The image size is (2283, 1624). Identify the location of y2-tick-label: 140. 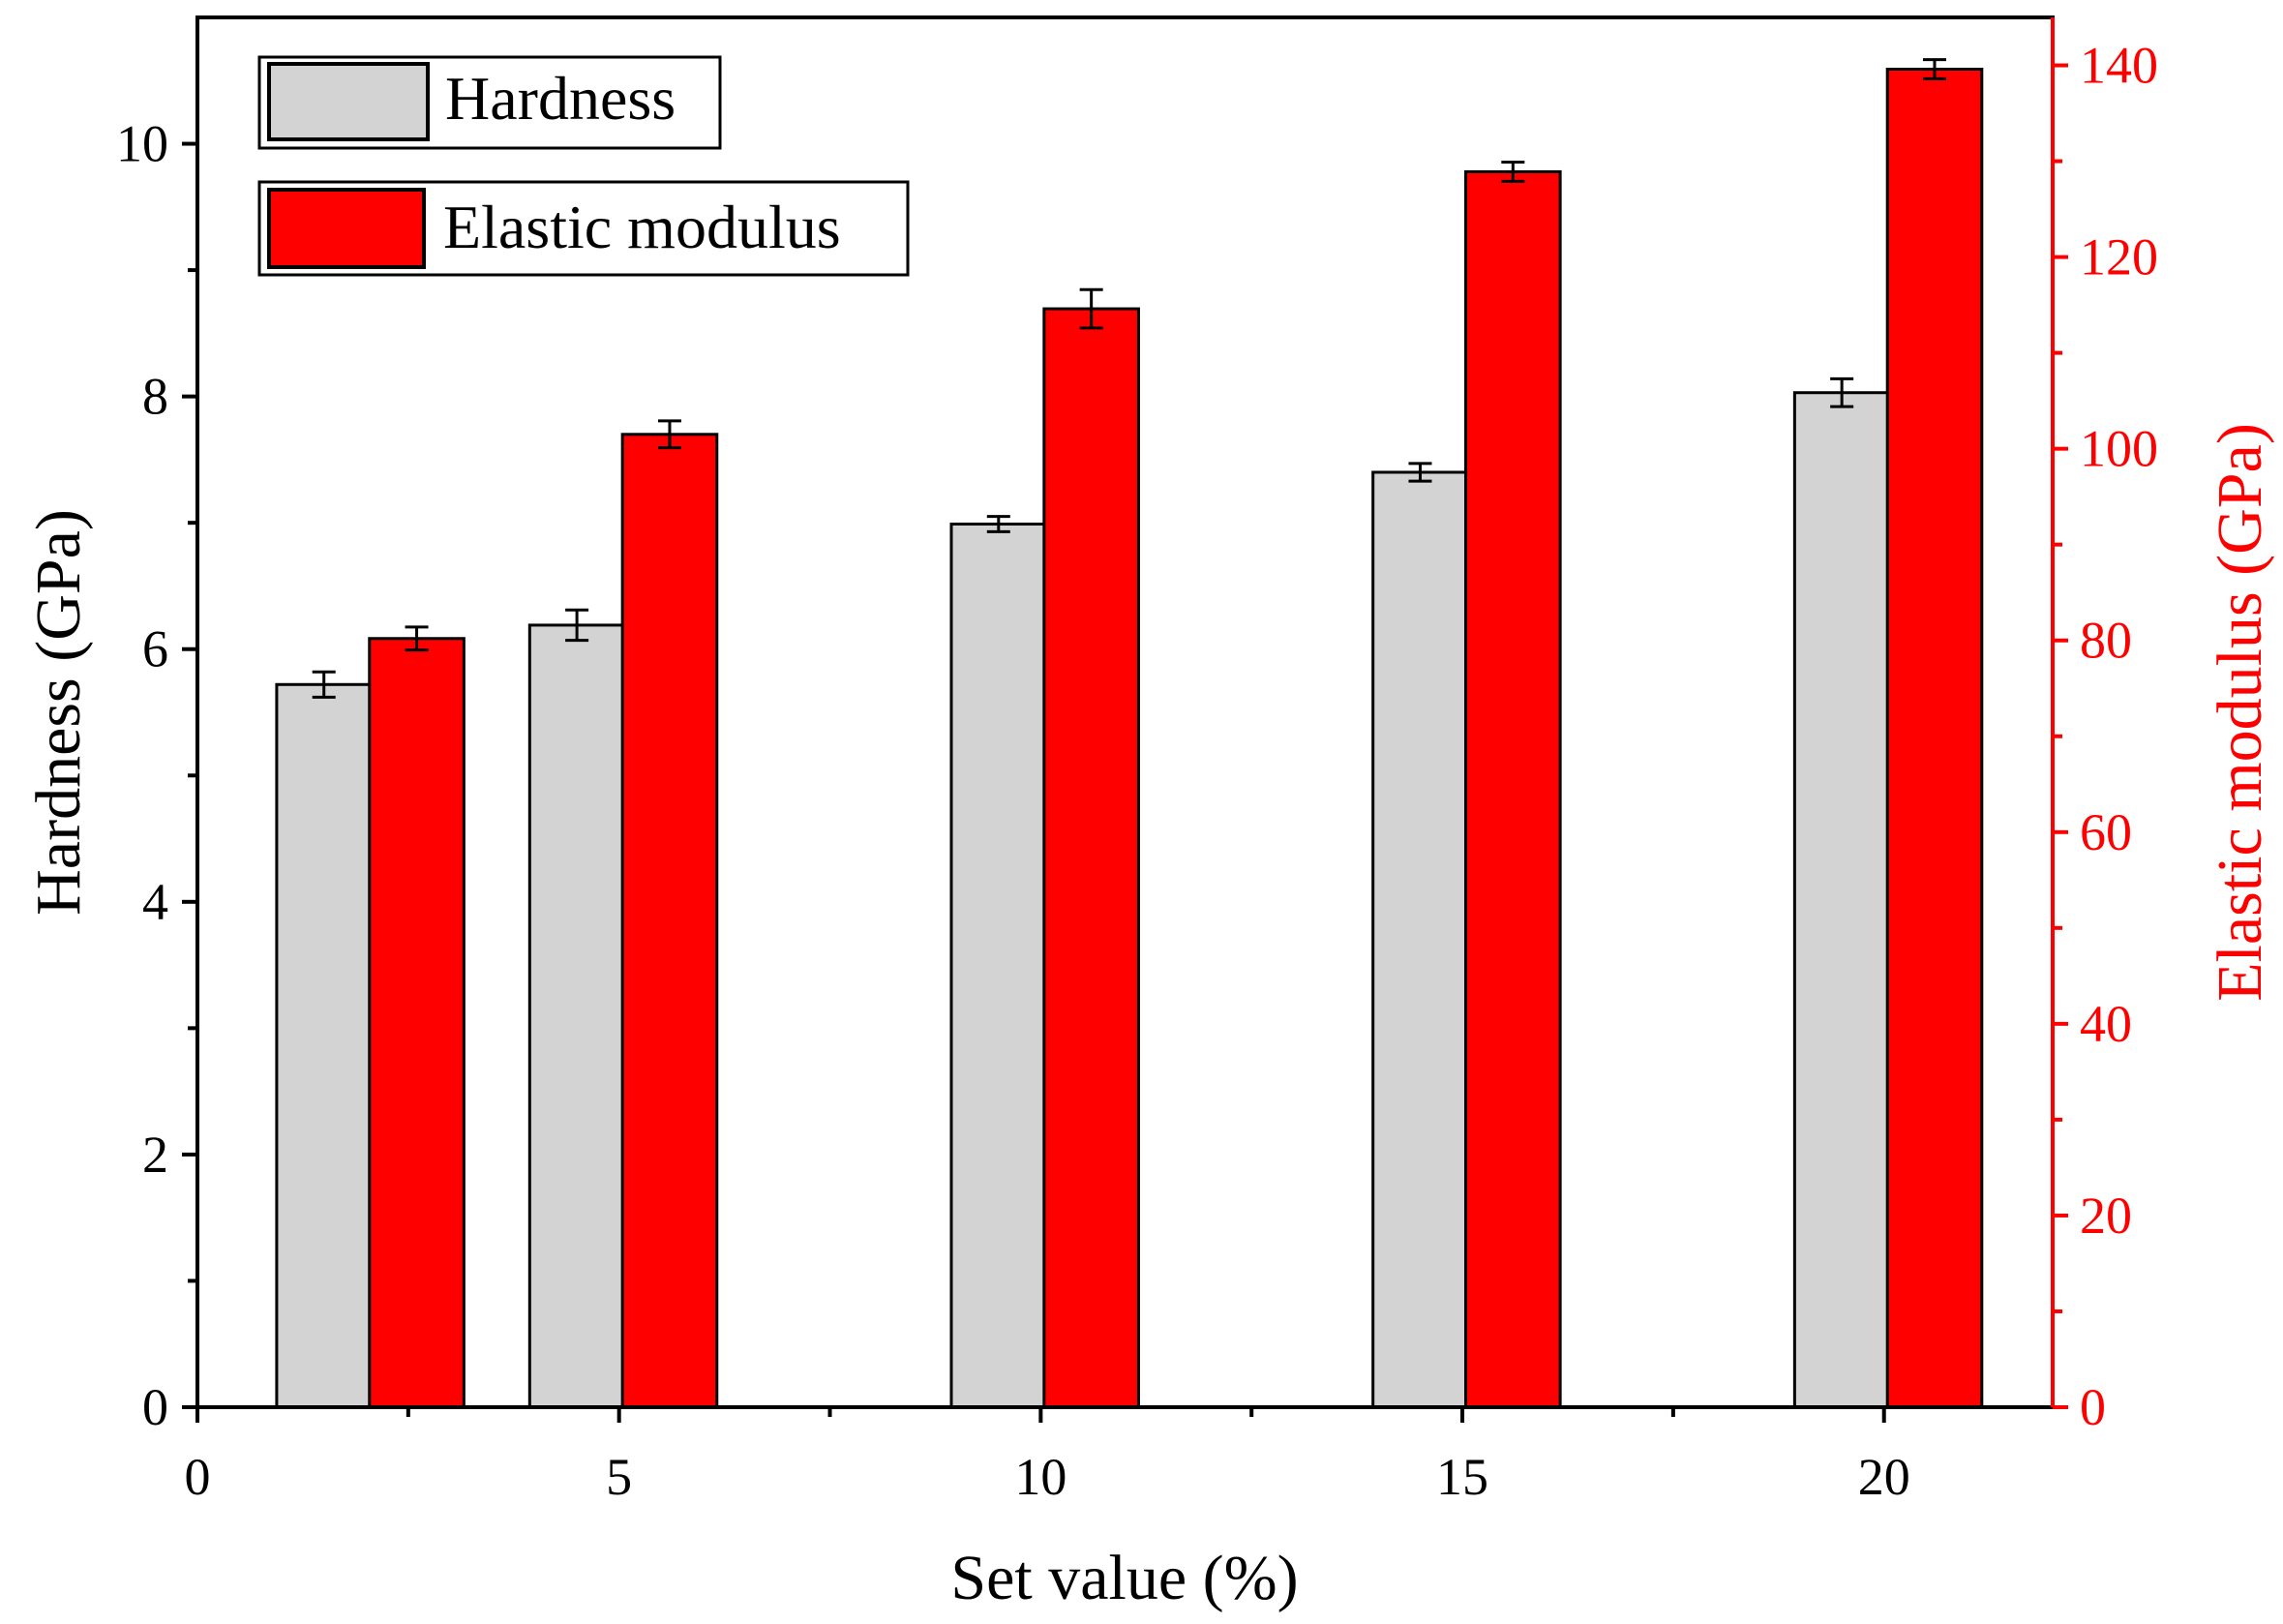
(2119, 66).